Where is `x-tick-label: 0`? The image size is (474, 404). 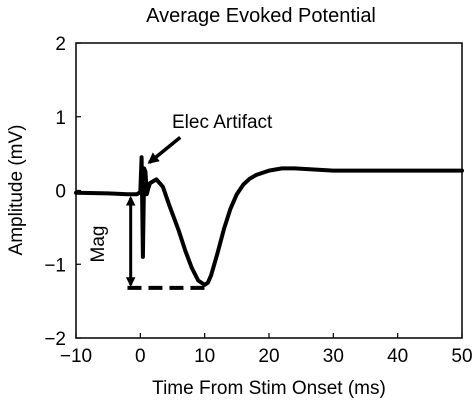
x-tick-label: 0 is located at coordinates (140, 356).